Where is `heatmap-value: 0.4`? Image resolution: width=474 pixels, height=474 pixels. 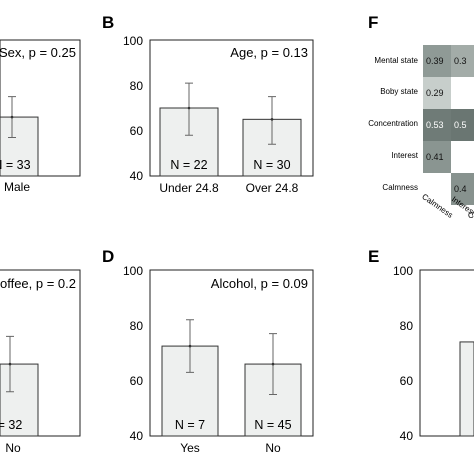 heatmap-value: 0.4 is located at coordinates (460, 189).